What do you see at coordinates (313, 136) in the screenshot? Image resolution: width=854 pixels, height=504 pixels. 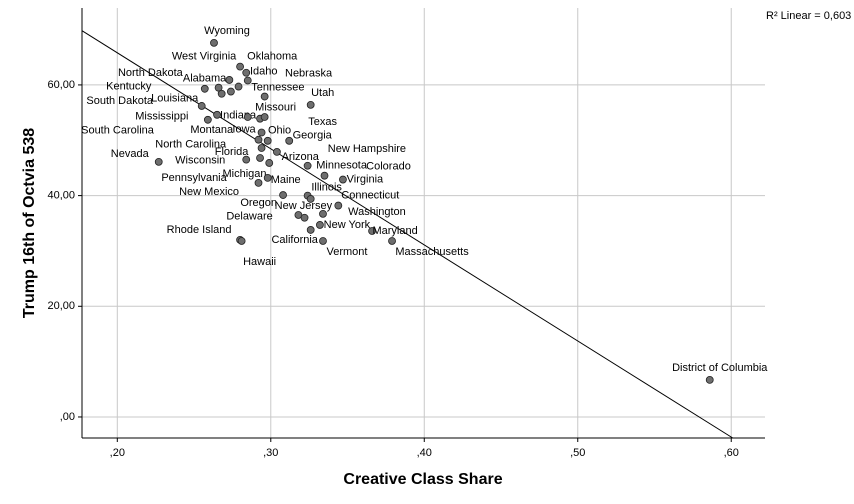 I see `point-label: Georgia` at bounding box center [313, 136].